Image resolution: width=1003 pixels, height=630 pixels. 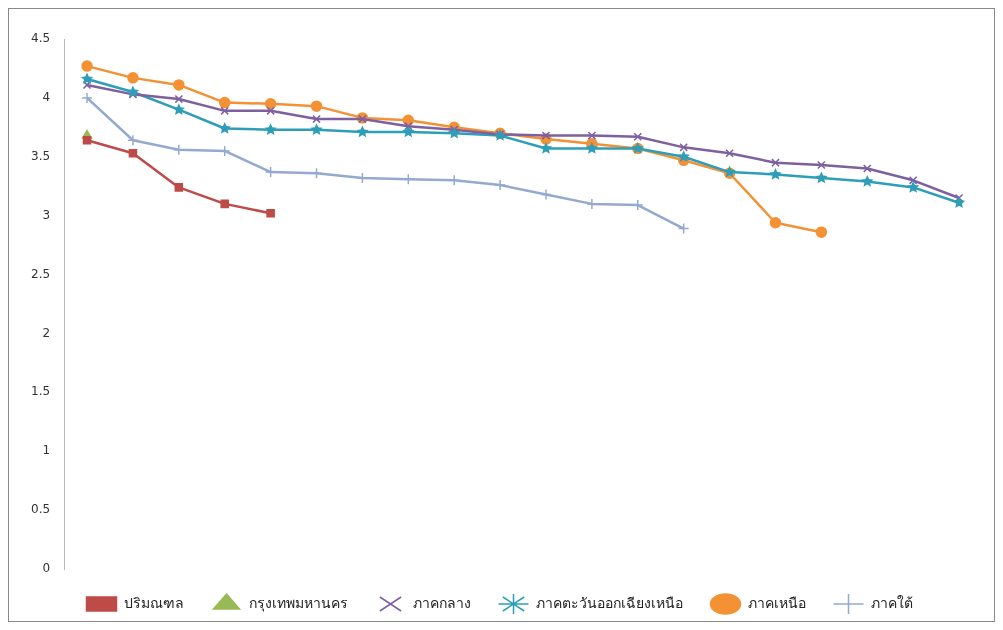 I want to click on legend-label: ภาคกลาง, so click(x=441, y=602).